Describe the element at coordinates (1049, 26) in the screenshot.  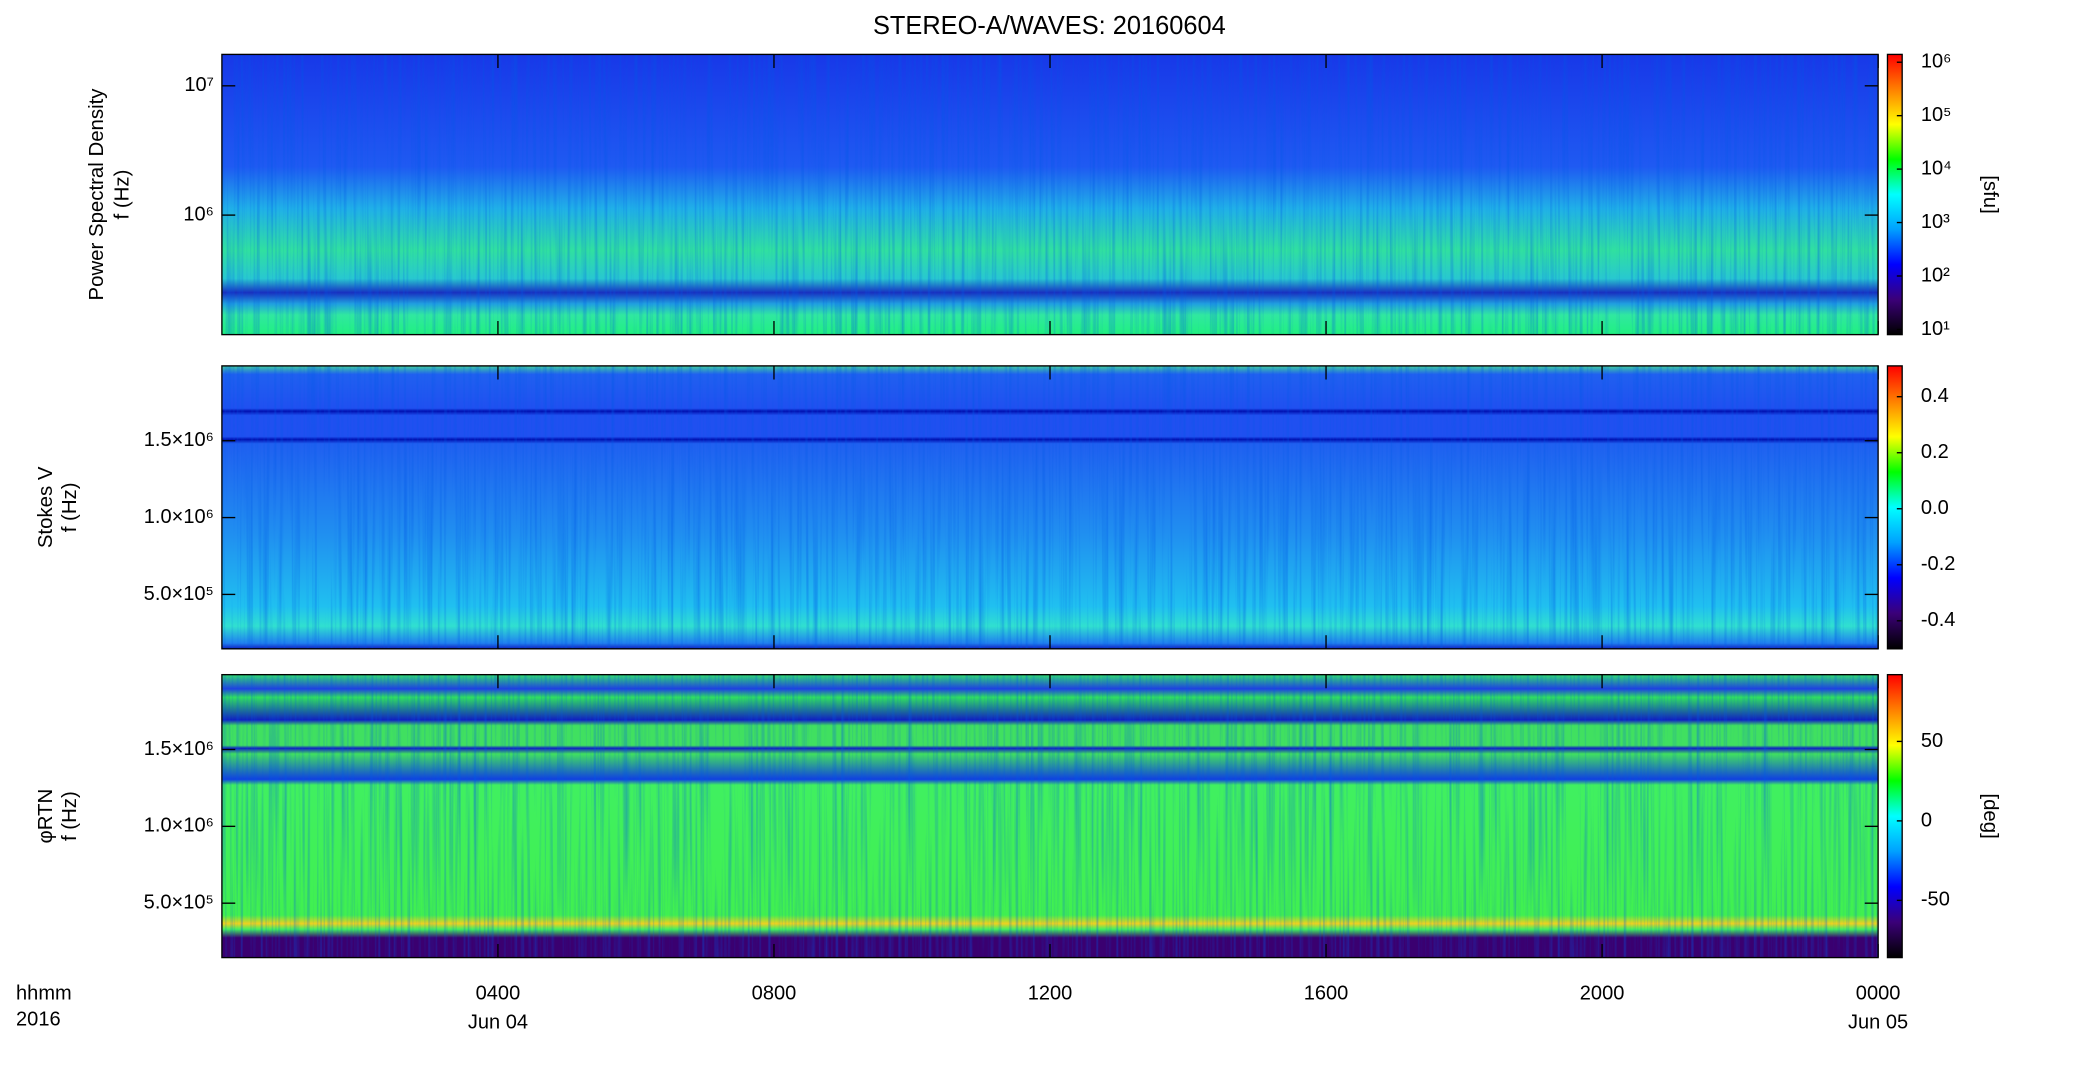
I see `chart-title: STEREO-A/WAVES: 20160604` at that location.